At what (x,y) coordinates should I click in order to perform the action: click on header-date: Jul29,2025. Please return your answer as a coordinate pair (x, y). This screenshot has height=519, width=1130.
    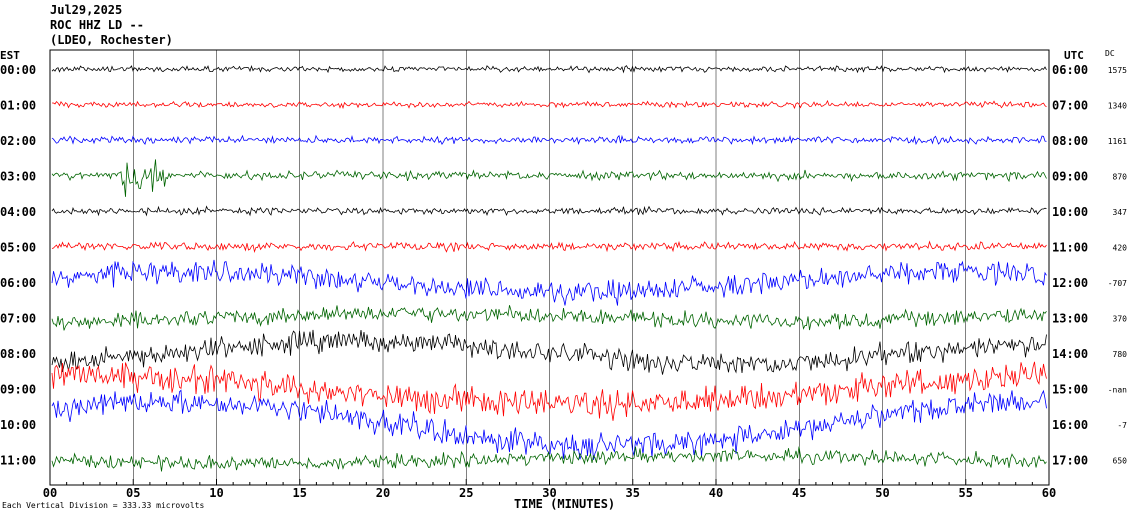
    Looking at the image, I should click on (86, 10).